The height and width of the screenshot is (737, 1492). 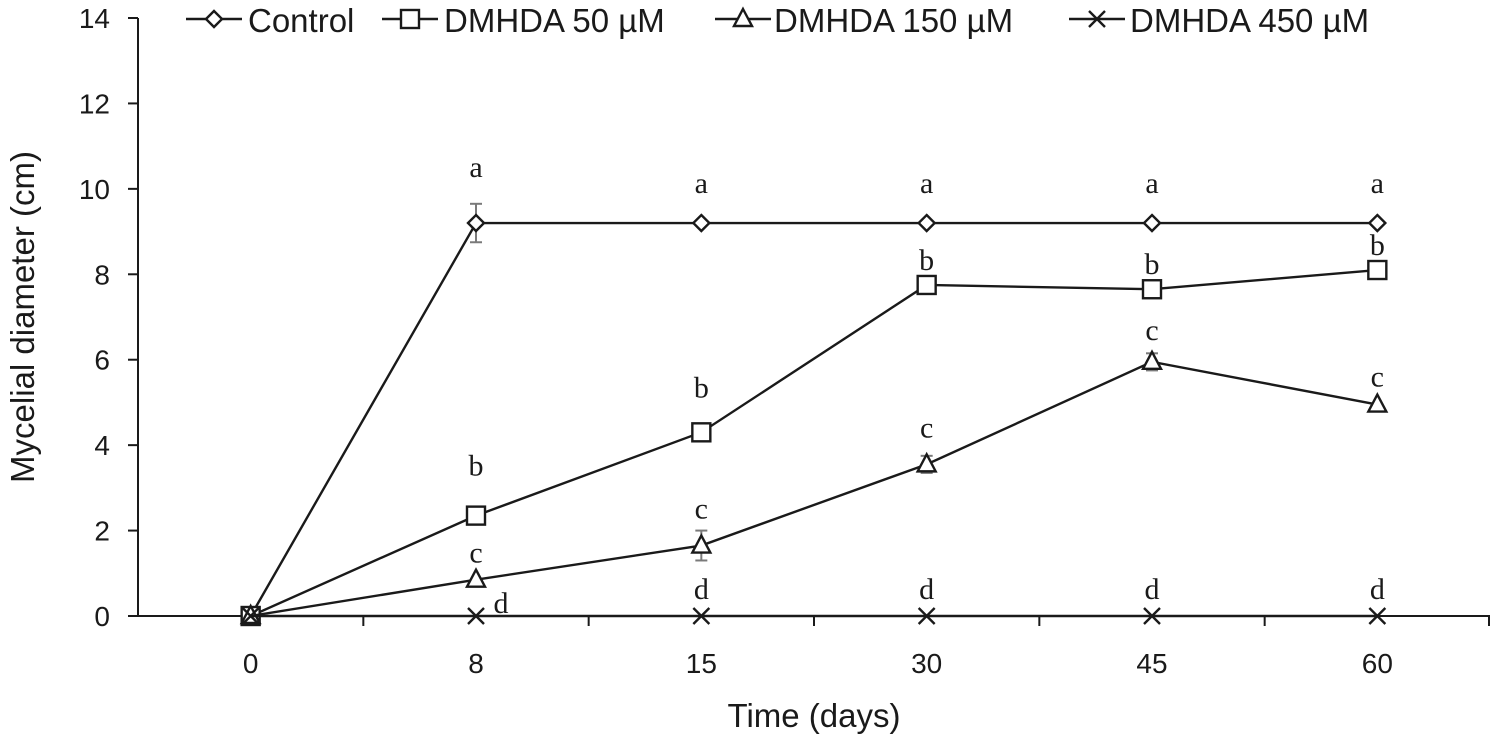 What do you see at coordinates (102, 445) in the screenshot?
I see `y-tick-label: 4` at bounding box center [102, 445].